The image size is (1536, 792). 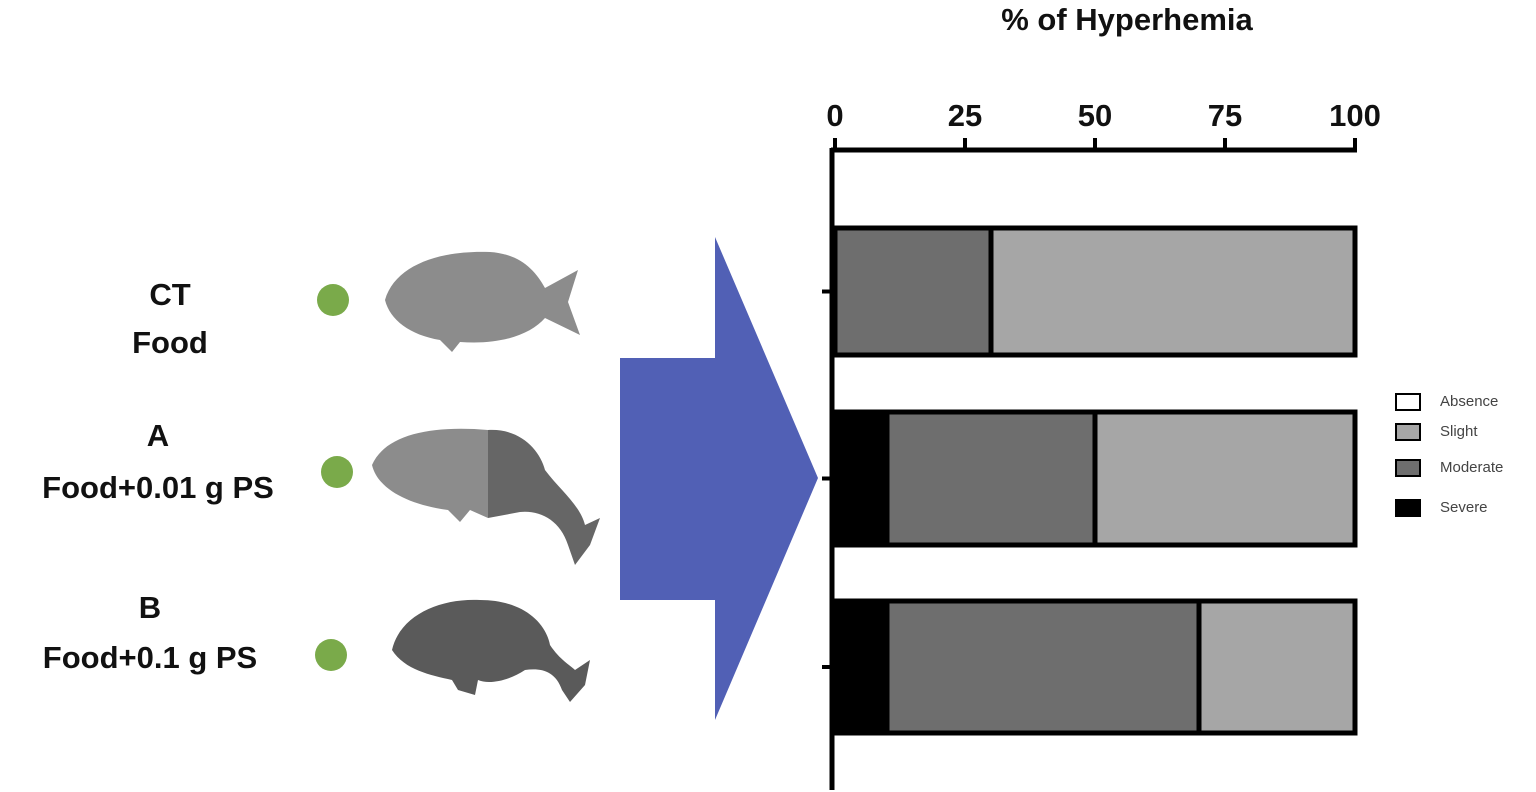 What do you see at coordinates (170, 342) in the screenshot?
I see `category-label: Food` at bounding box center [170, 342].